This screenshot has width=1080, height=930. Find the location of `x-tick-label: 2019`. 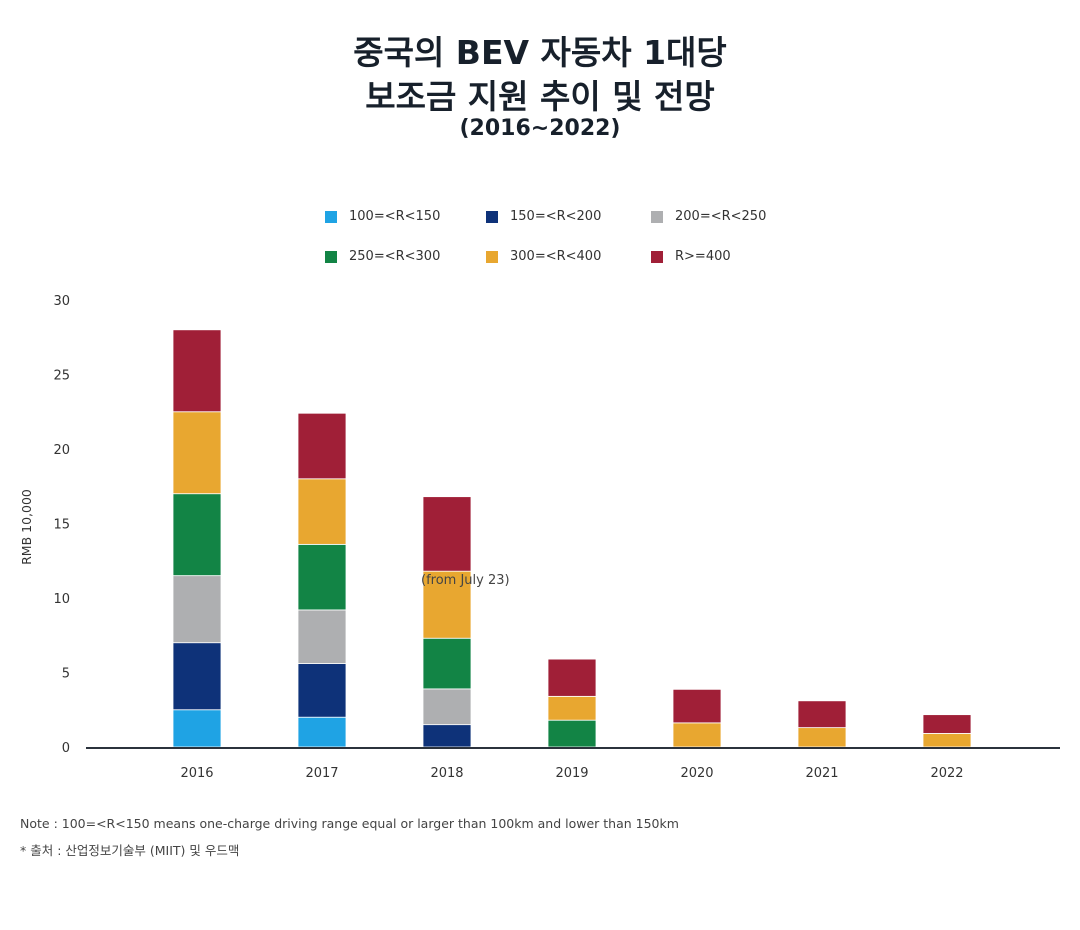

x-tick-label: 2019 is located at coordinates (571, 773).